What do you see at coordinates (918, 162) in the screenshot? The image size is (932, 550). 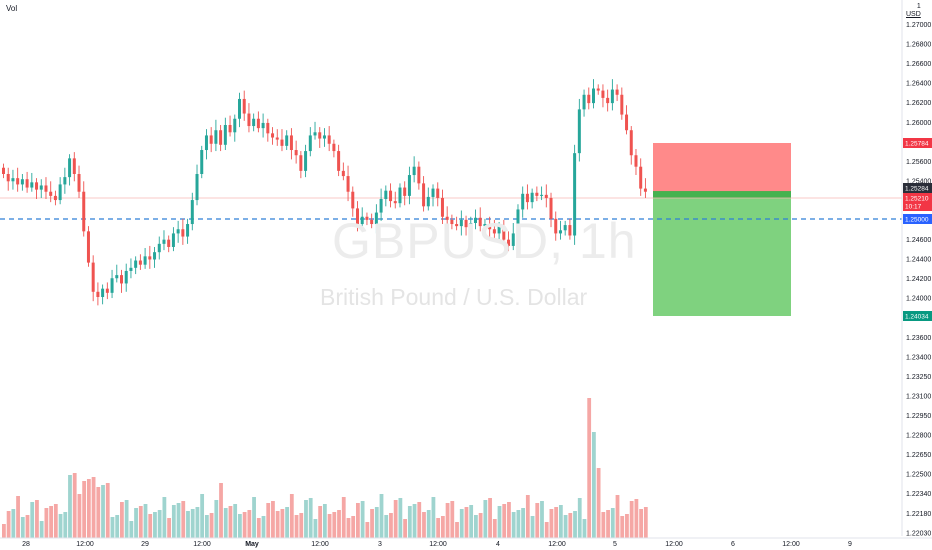 I see `price-tick-label: 1.25600` at bounding box center [918, 162].